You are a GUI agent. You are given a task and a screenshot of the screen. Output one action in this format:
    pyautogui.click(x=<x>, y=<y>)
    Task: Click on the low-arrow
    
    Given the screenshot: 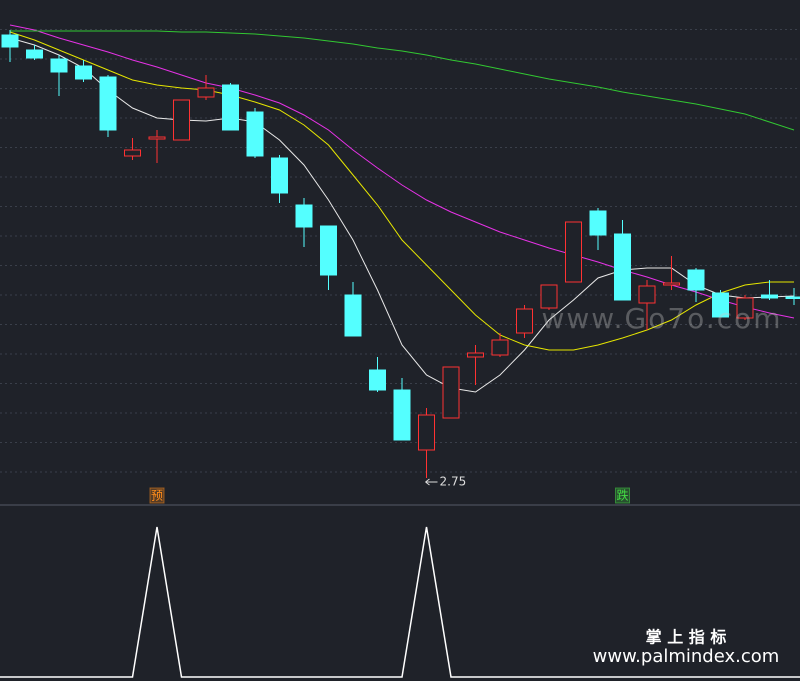 What is the action you would take?
    pyautogui.click(x=431, y=482)
    